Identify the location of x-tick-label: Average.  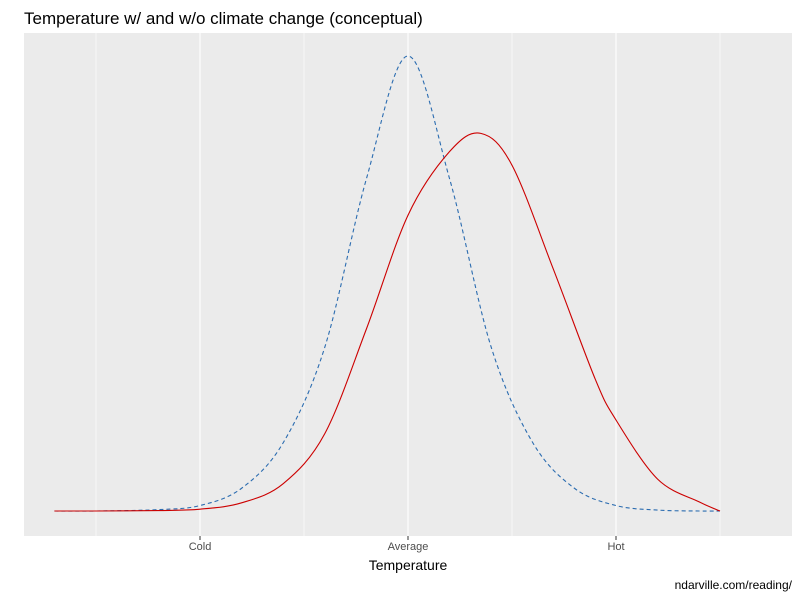
(408, 547).